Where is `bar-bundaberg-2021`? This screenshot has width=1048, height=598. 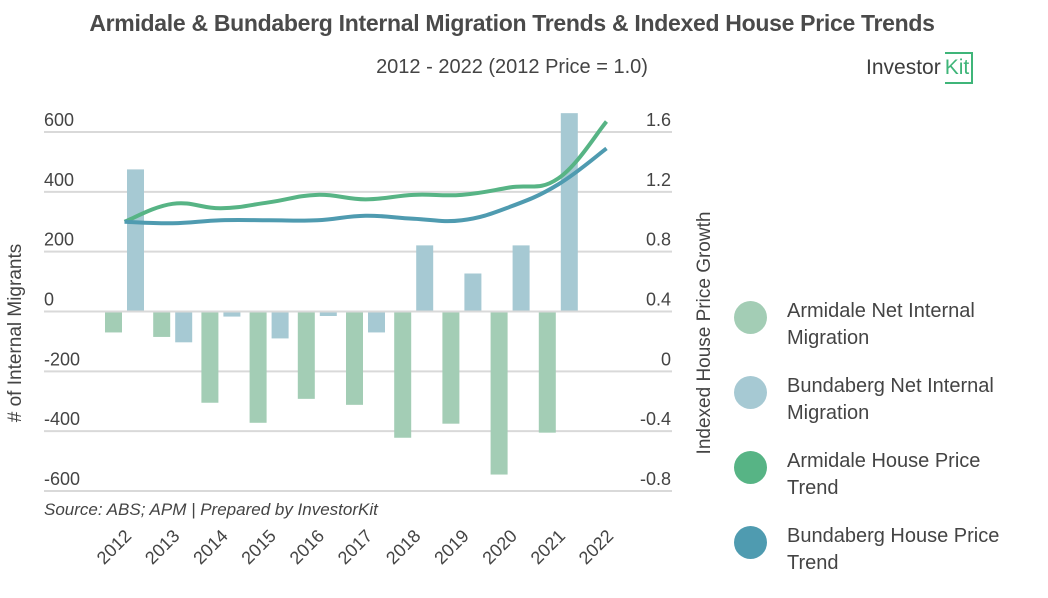
bar-bundaberg-2021 is located at coordinates (569, 212).